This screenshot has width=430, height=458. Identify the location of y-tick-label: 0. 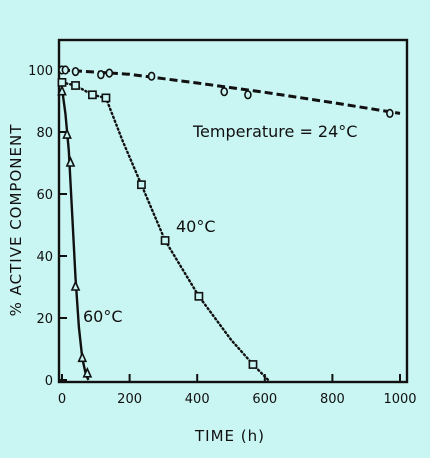
(49, 381).